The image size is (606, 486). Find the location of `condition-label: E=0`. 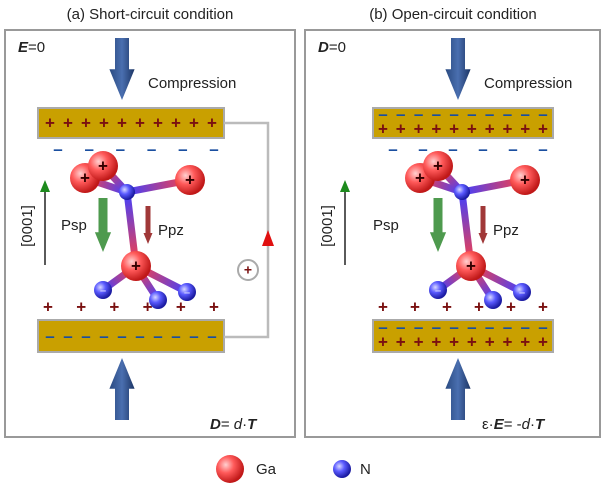

condition-label: E=0 is located at coordinates (31, 47).